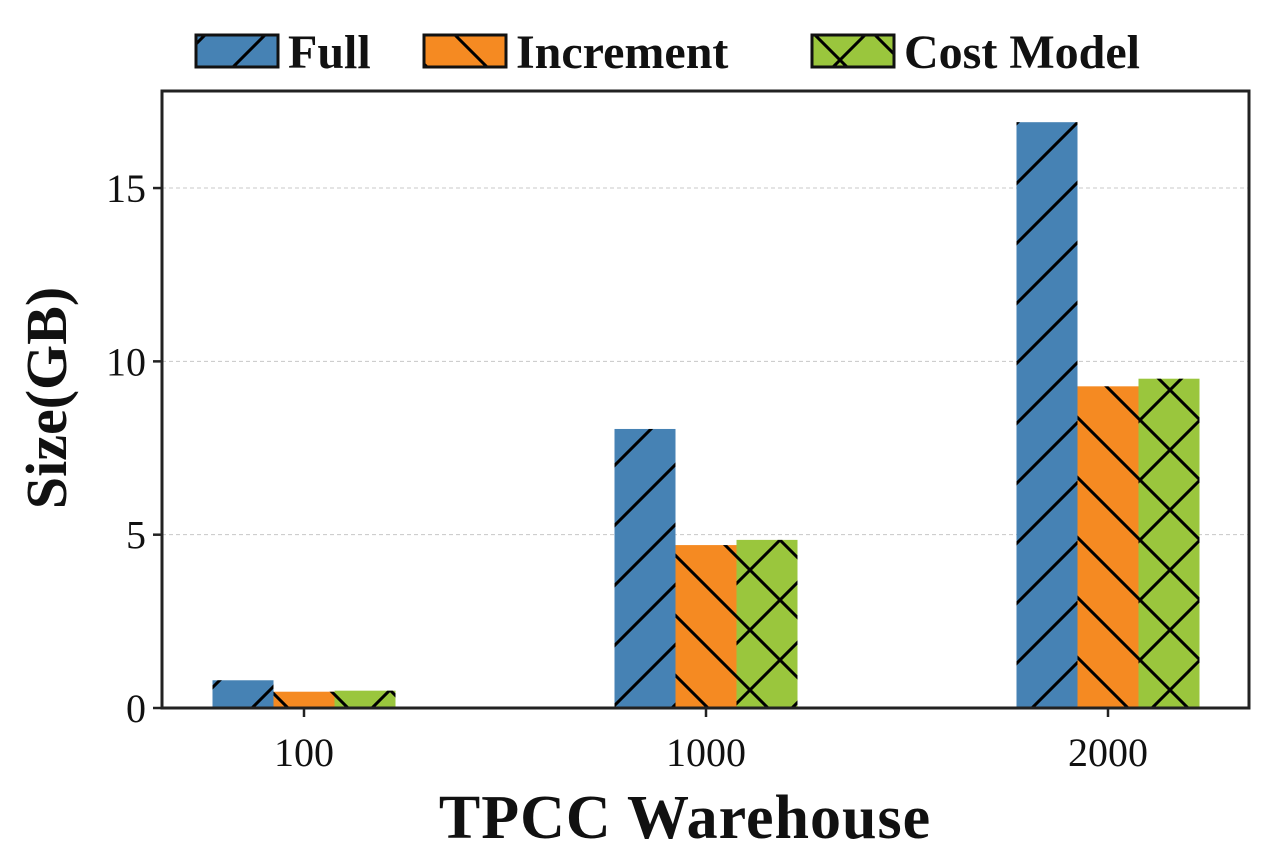 This screenshot has height=867, width=1269. I want to click on y-tick-label: 0, so click(136, 708).